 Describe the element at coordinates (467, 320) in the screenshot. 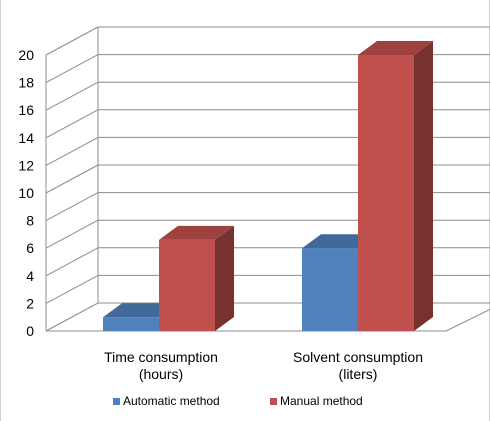

I see `floor-right-edge` at that location.